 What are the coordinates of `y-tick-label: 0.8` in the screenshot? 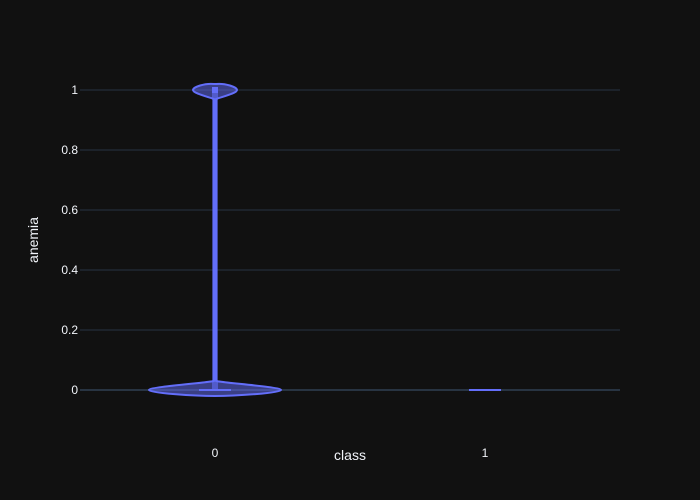 It's located at (69, 150).